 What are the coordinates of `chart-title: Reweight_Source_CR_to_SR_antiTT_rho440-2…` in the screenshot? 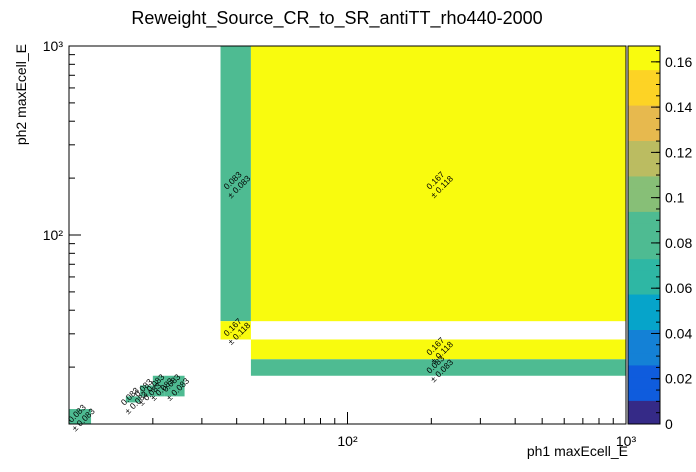 It's located at (336, 18).